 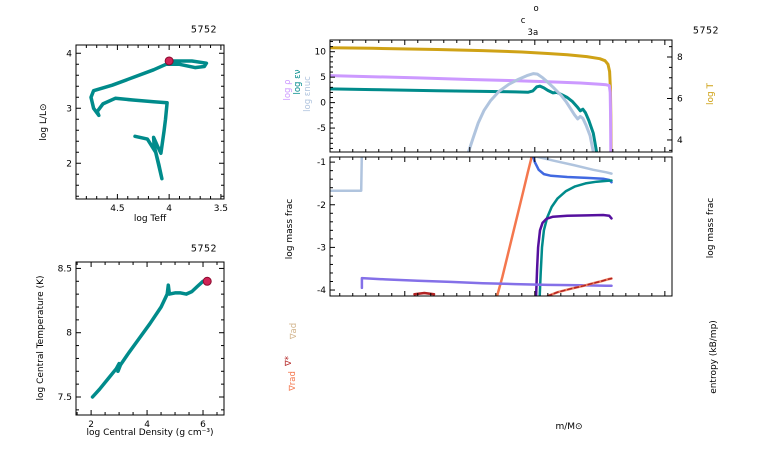 I want to click on profile-model-number: 5752, so click(x=706, y=31).